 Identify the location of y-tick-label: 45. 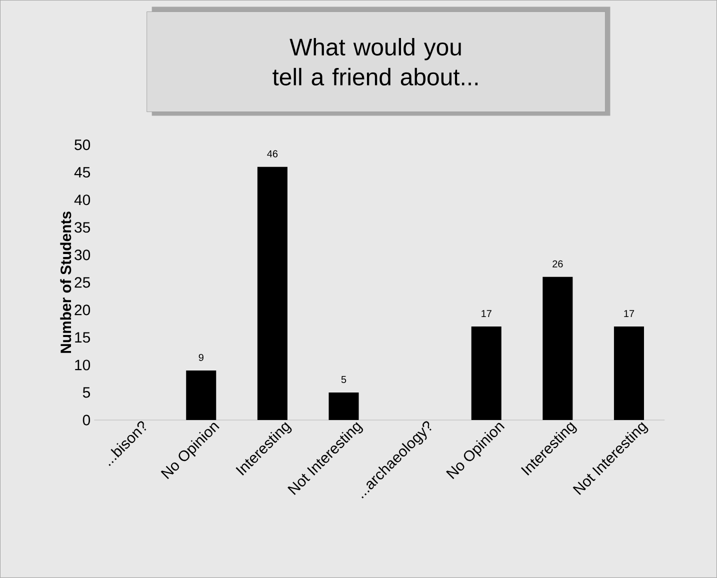
(82, 172).